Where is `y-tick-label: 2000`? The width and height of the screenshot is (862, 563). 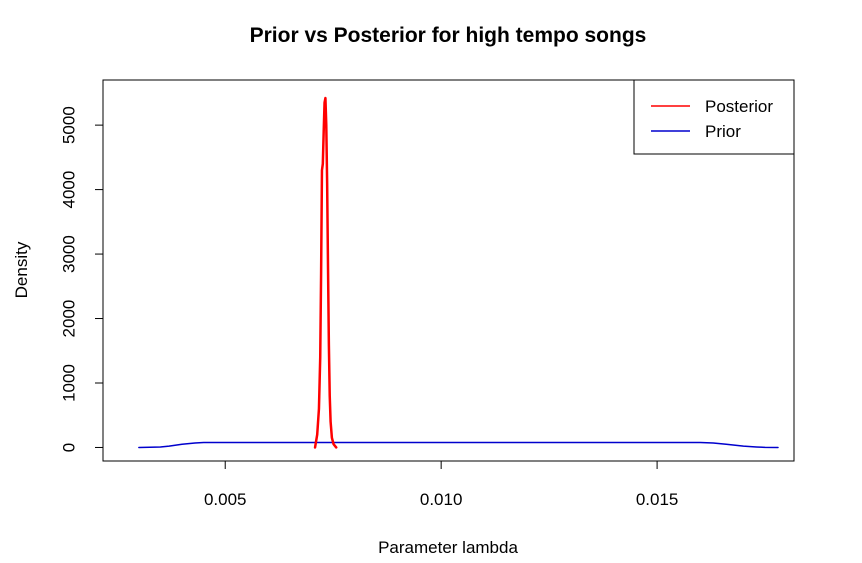 y-tick-label: 2000 is located at coordinates (68, 319).